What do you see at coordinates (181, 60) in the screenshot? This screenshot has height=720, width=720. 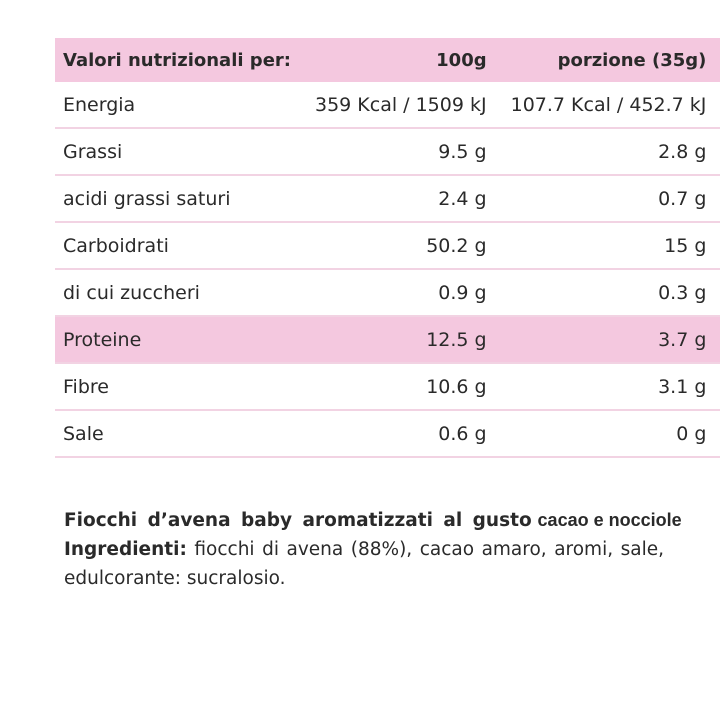 I see `header-cell: Valori nutrizionali per:` at bounding box center [181, 60].